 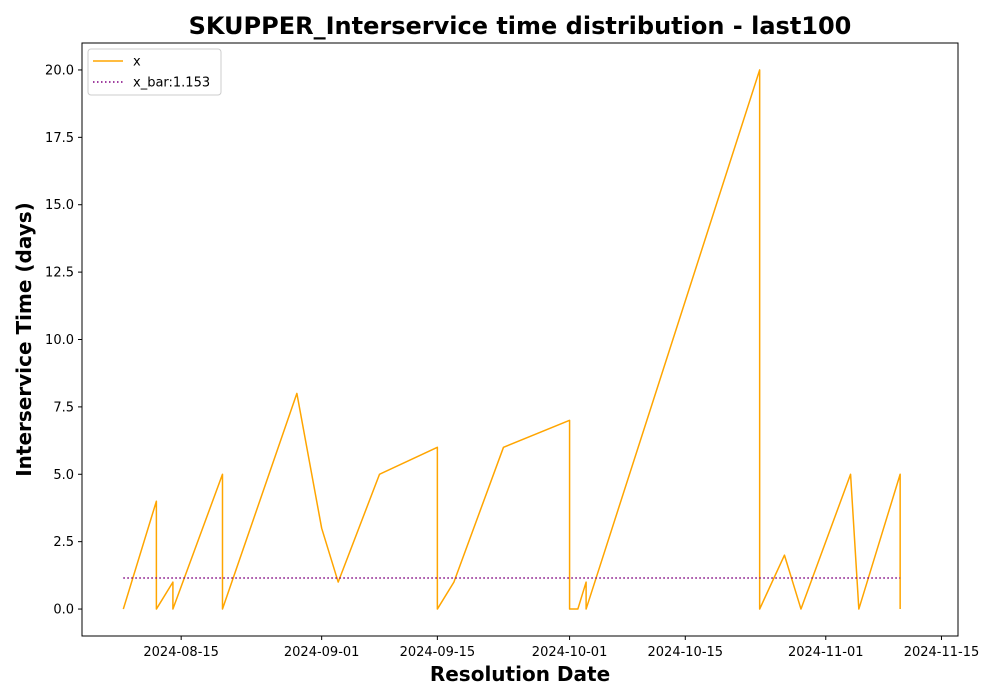 What do you see at coordinates (59, 70) in the screenshot?
I see `y-tick-label: 20.0` at bounding box center [59, 70].